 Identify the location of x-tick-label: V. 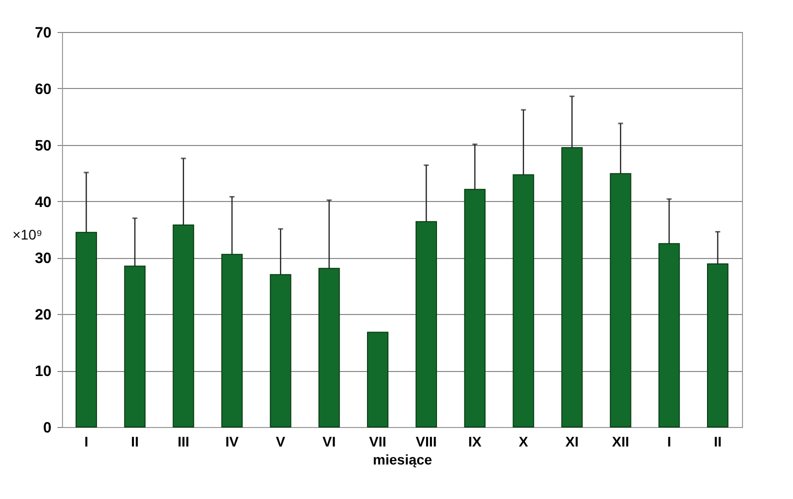
(281, 442).